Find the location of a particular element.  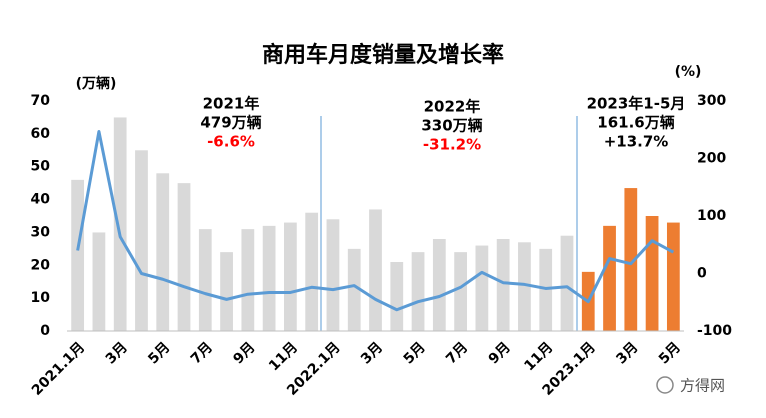

y-tick-label: 60 is located at coordinates (41, 134).